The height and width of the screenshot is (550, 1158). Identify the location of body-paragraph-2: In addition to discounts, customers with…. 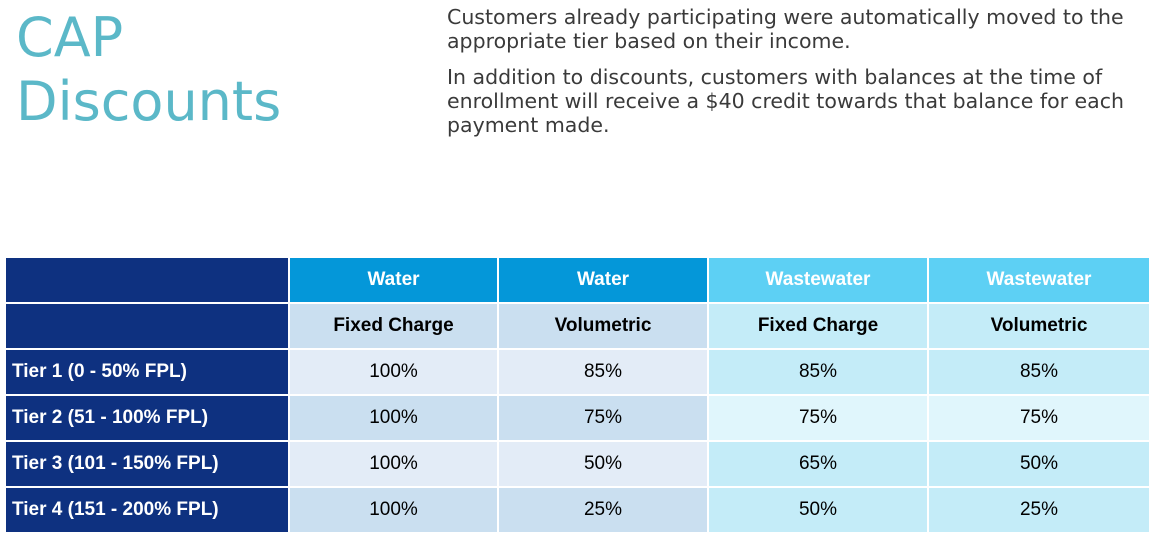
(785, 101).